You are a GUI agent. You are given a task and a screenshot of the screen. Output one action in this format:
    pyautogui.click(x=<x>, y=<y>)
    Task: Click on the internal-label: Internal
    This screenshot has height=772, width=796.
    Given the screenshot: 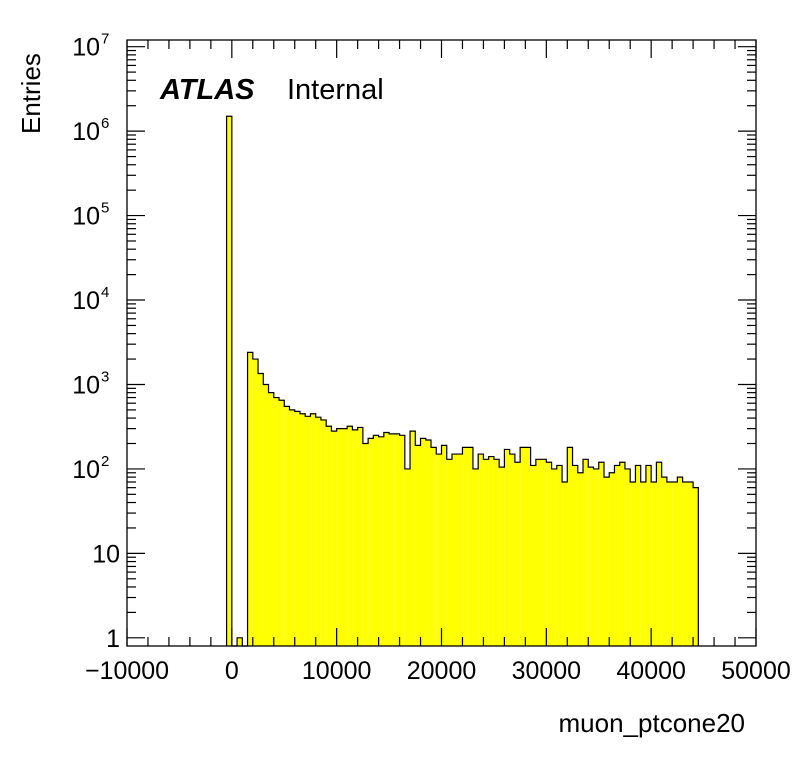 What is the action you would take?
    pyautogui.click(x=335, y=90)
    